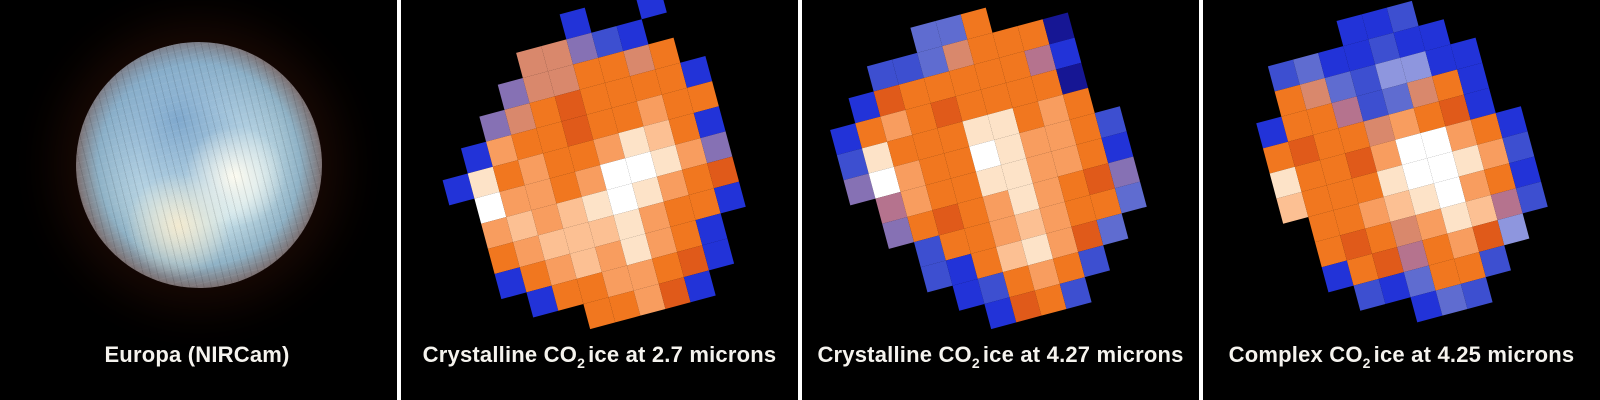  I want to click on panel-caption: Complex CO2 ice at 4.25 microns, so click(1401, 356).